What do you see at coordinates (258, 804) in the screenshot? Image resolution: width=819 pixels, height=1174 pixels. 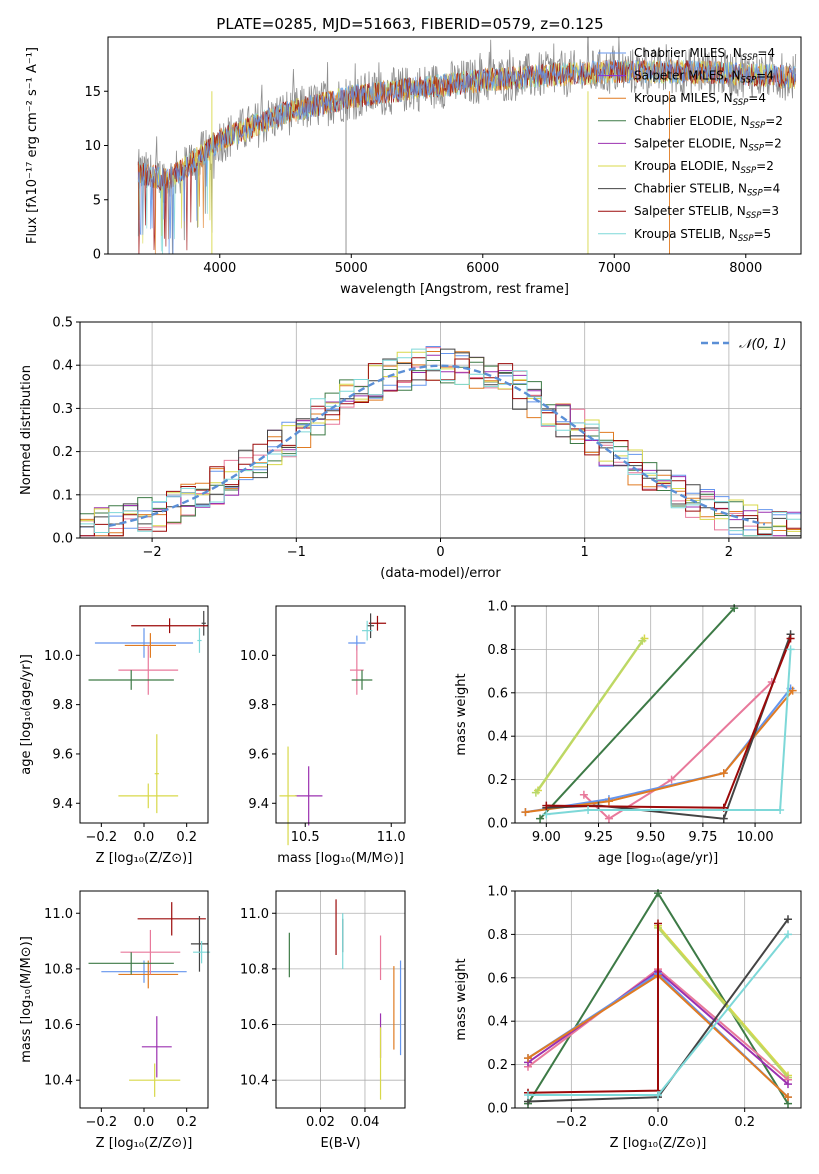 I see `y-tick-label: 9.4` at bounding box center [258, 804].